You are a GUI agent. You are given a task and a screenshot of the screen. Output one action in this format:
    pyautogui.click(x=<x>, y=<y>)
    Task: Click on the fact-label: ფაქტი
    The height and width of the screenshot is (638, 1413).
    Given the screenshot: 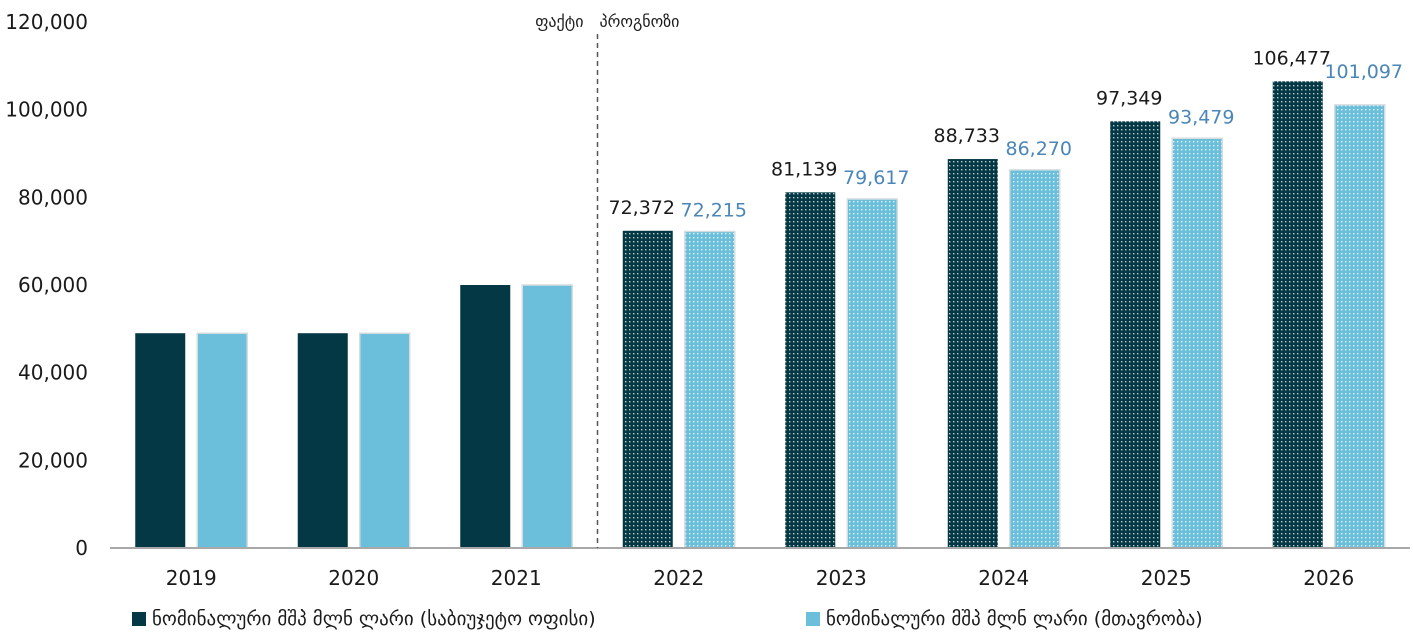 What is the action you would take?
    pyautogui.click(x=559, y=21)
    